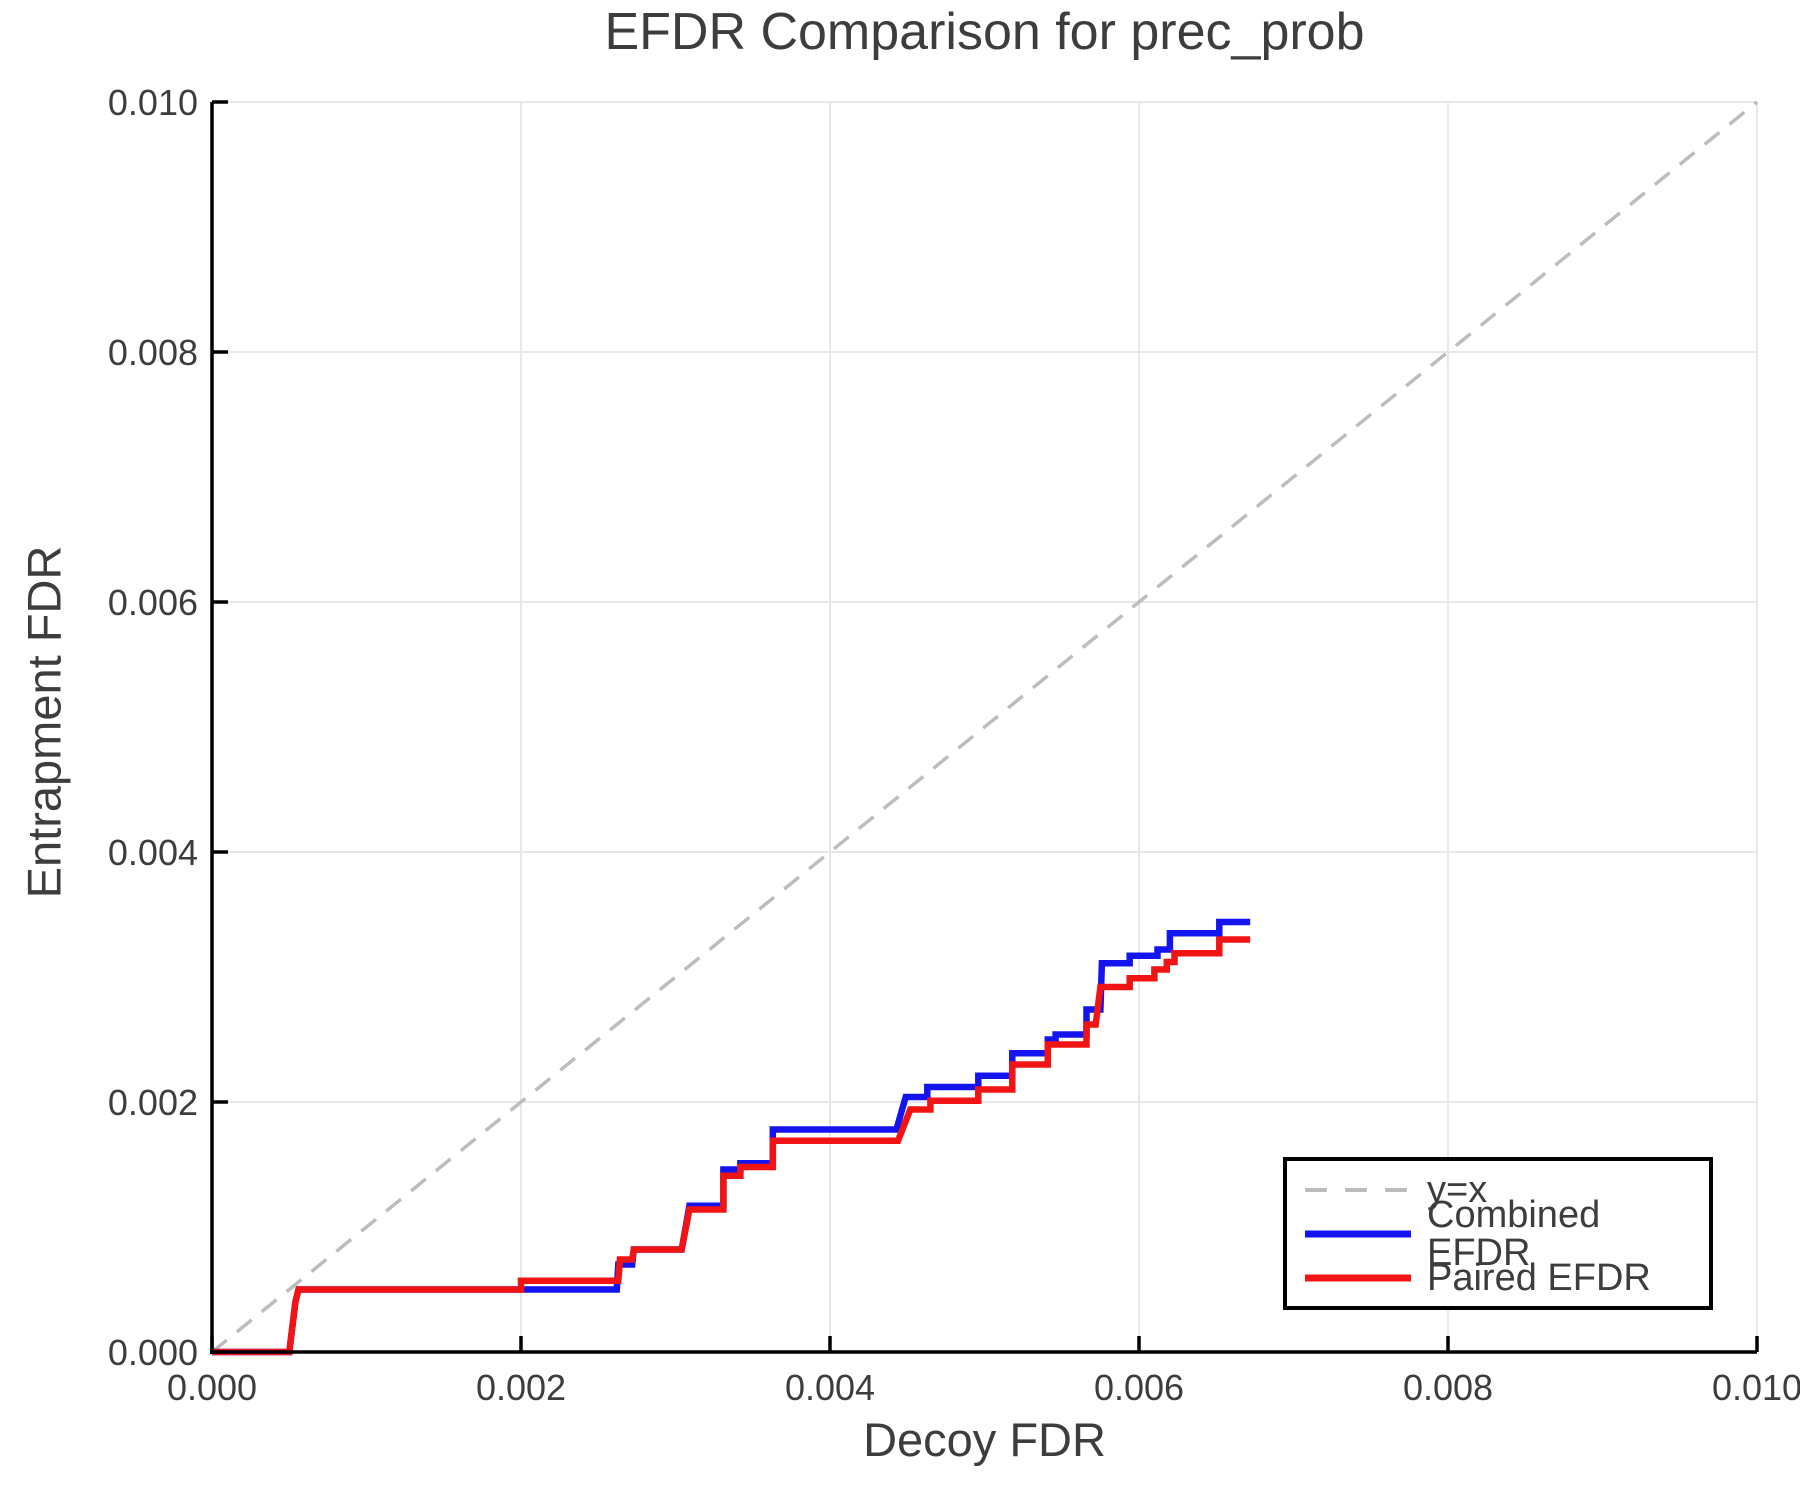 Image resolution: width=1800 pixels, height=1500 pixels. I want to click on legend: y=x Combined EFDR Paired EFDR, so click(1498, 1233).